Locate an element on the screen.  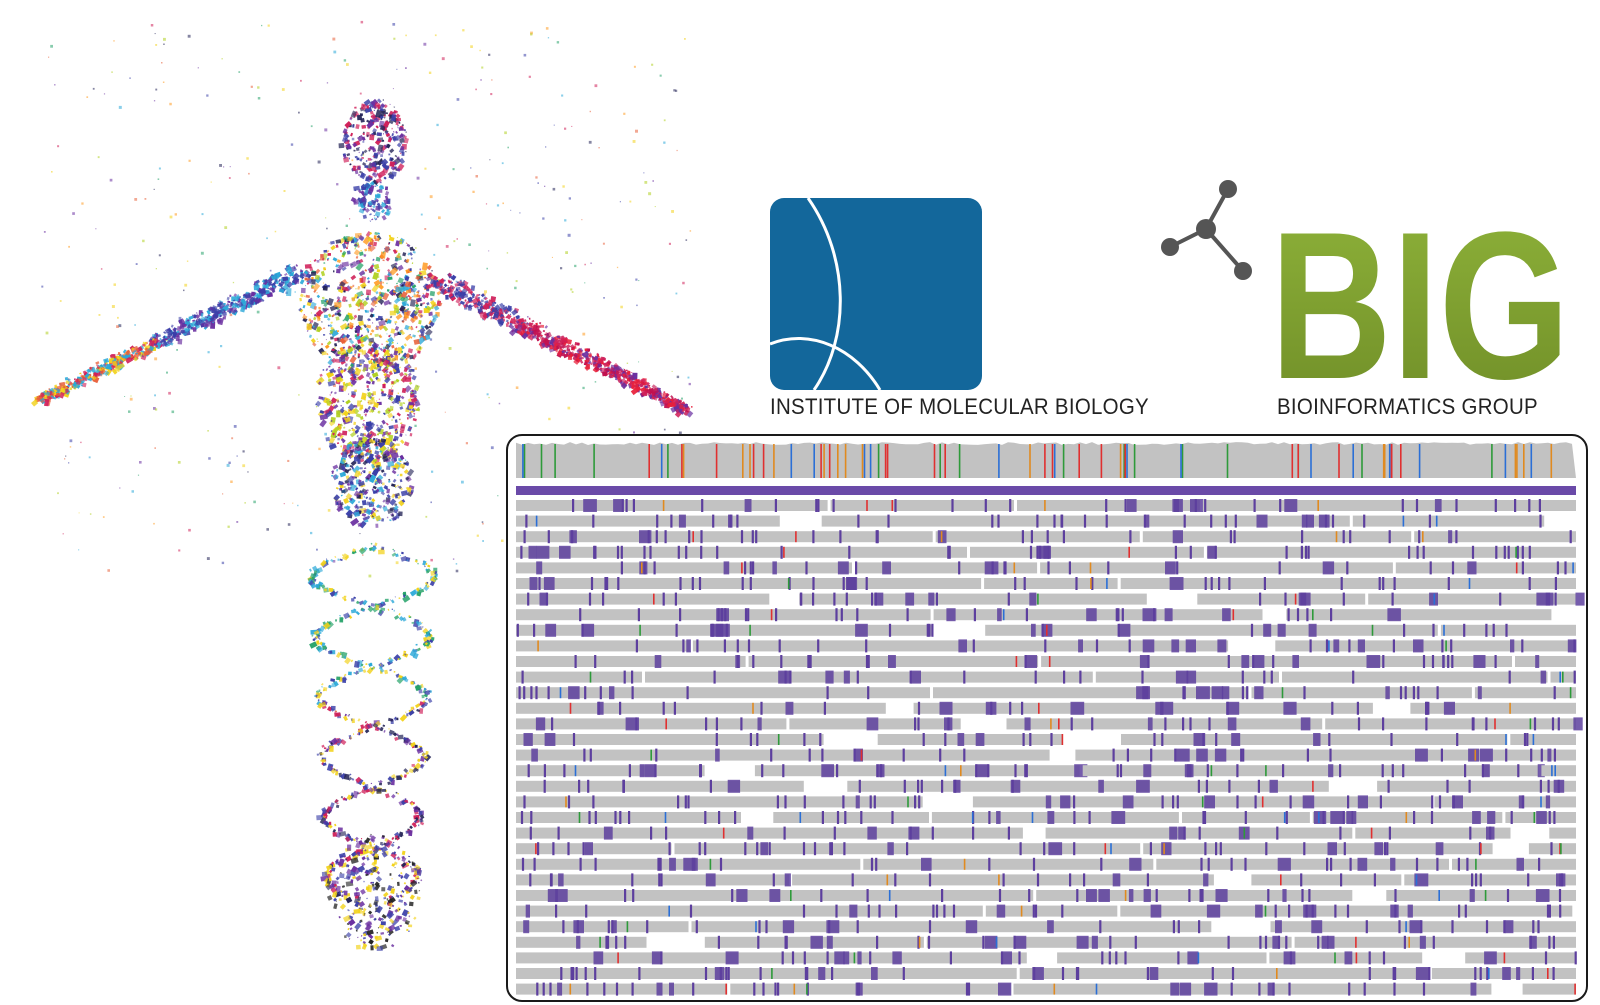
imb-caption: INSTITUTE OF MOLECULAR BIOLOGY is located at coordinates (959, 406).